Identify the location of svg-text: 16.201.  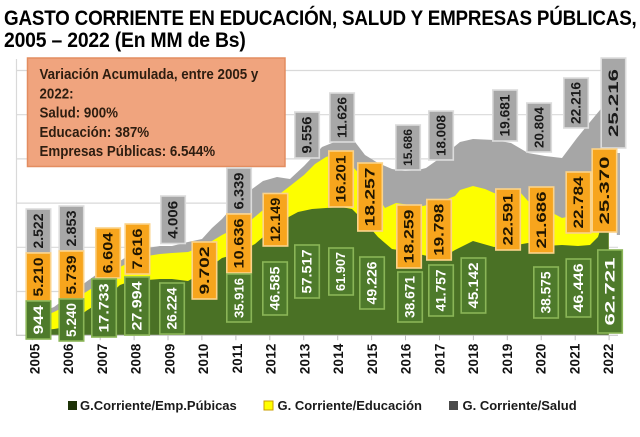
(341, 178).